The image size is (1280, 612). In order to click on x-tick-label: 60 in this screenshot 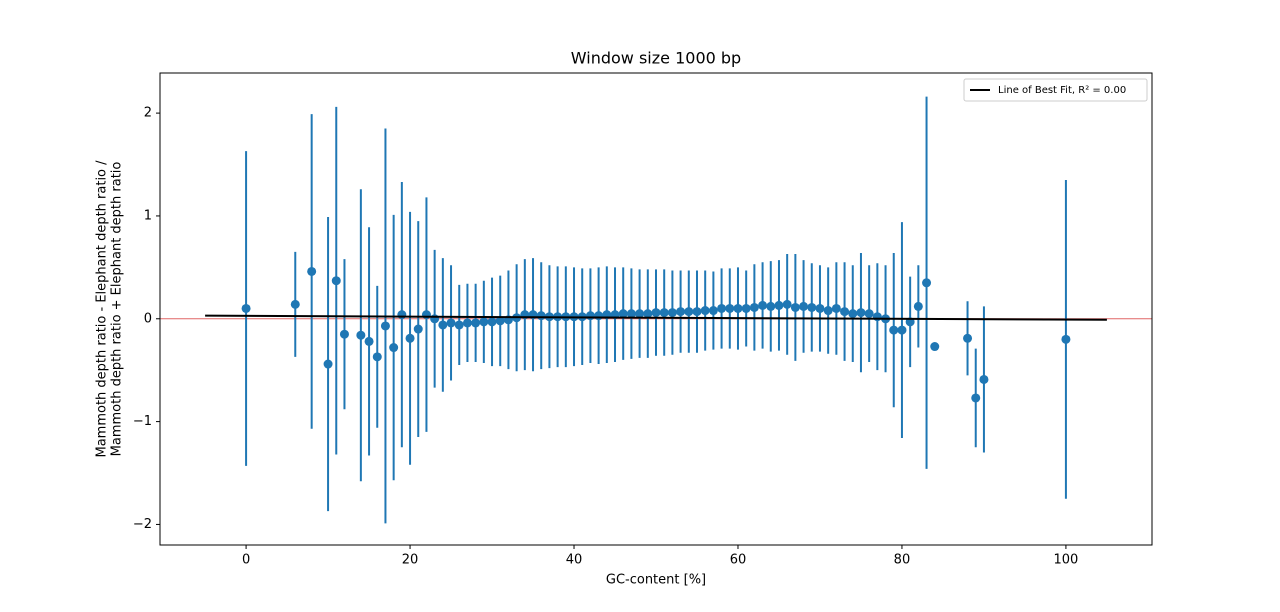, I will do `click(738, 560)`.